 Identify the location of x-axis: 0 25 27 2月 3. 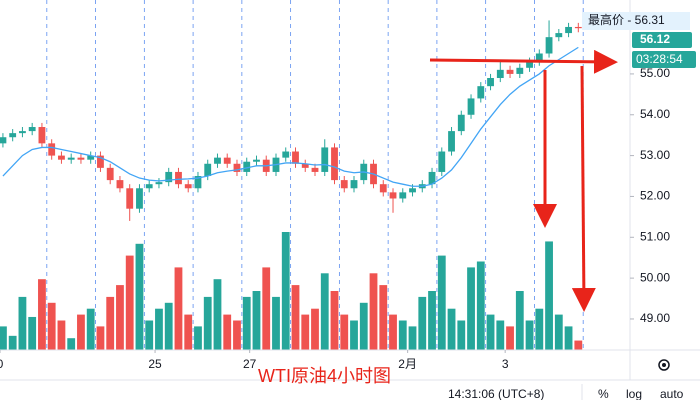
(254, 360).